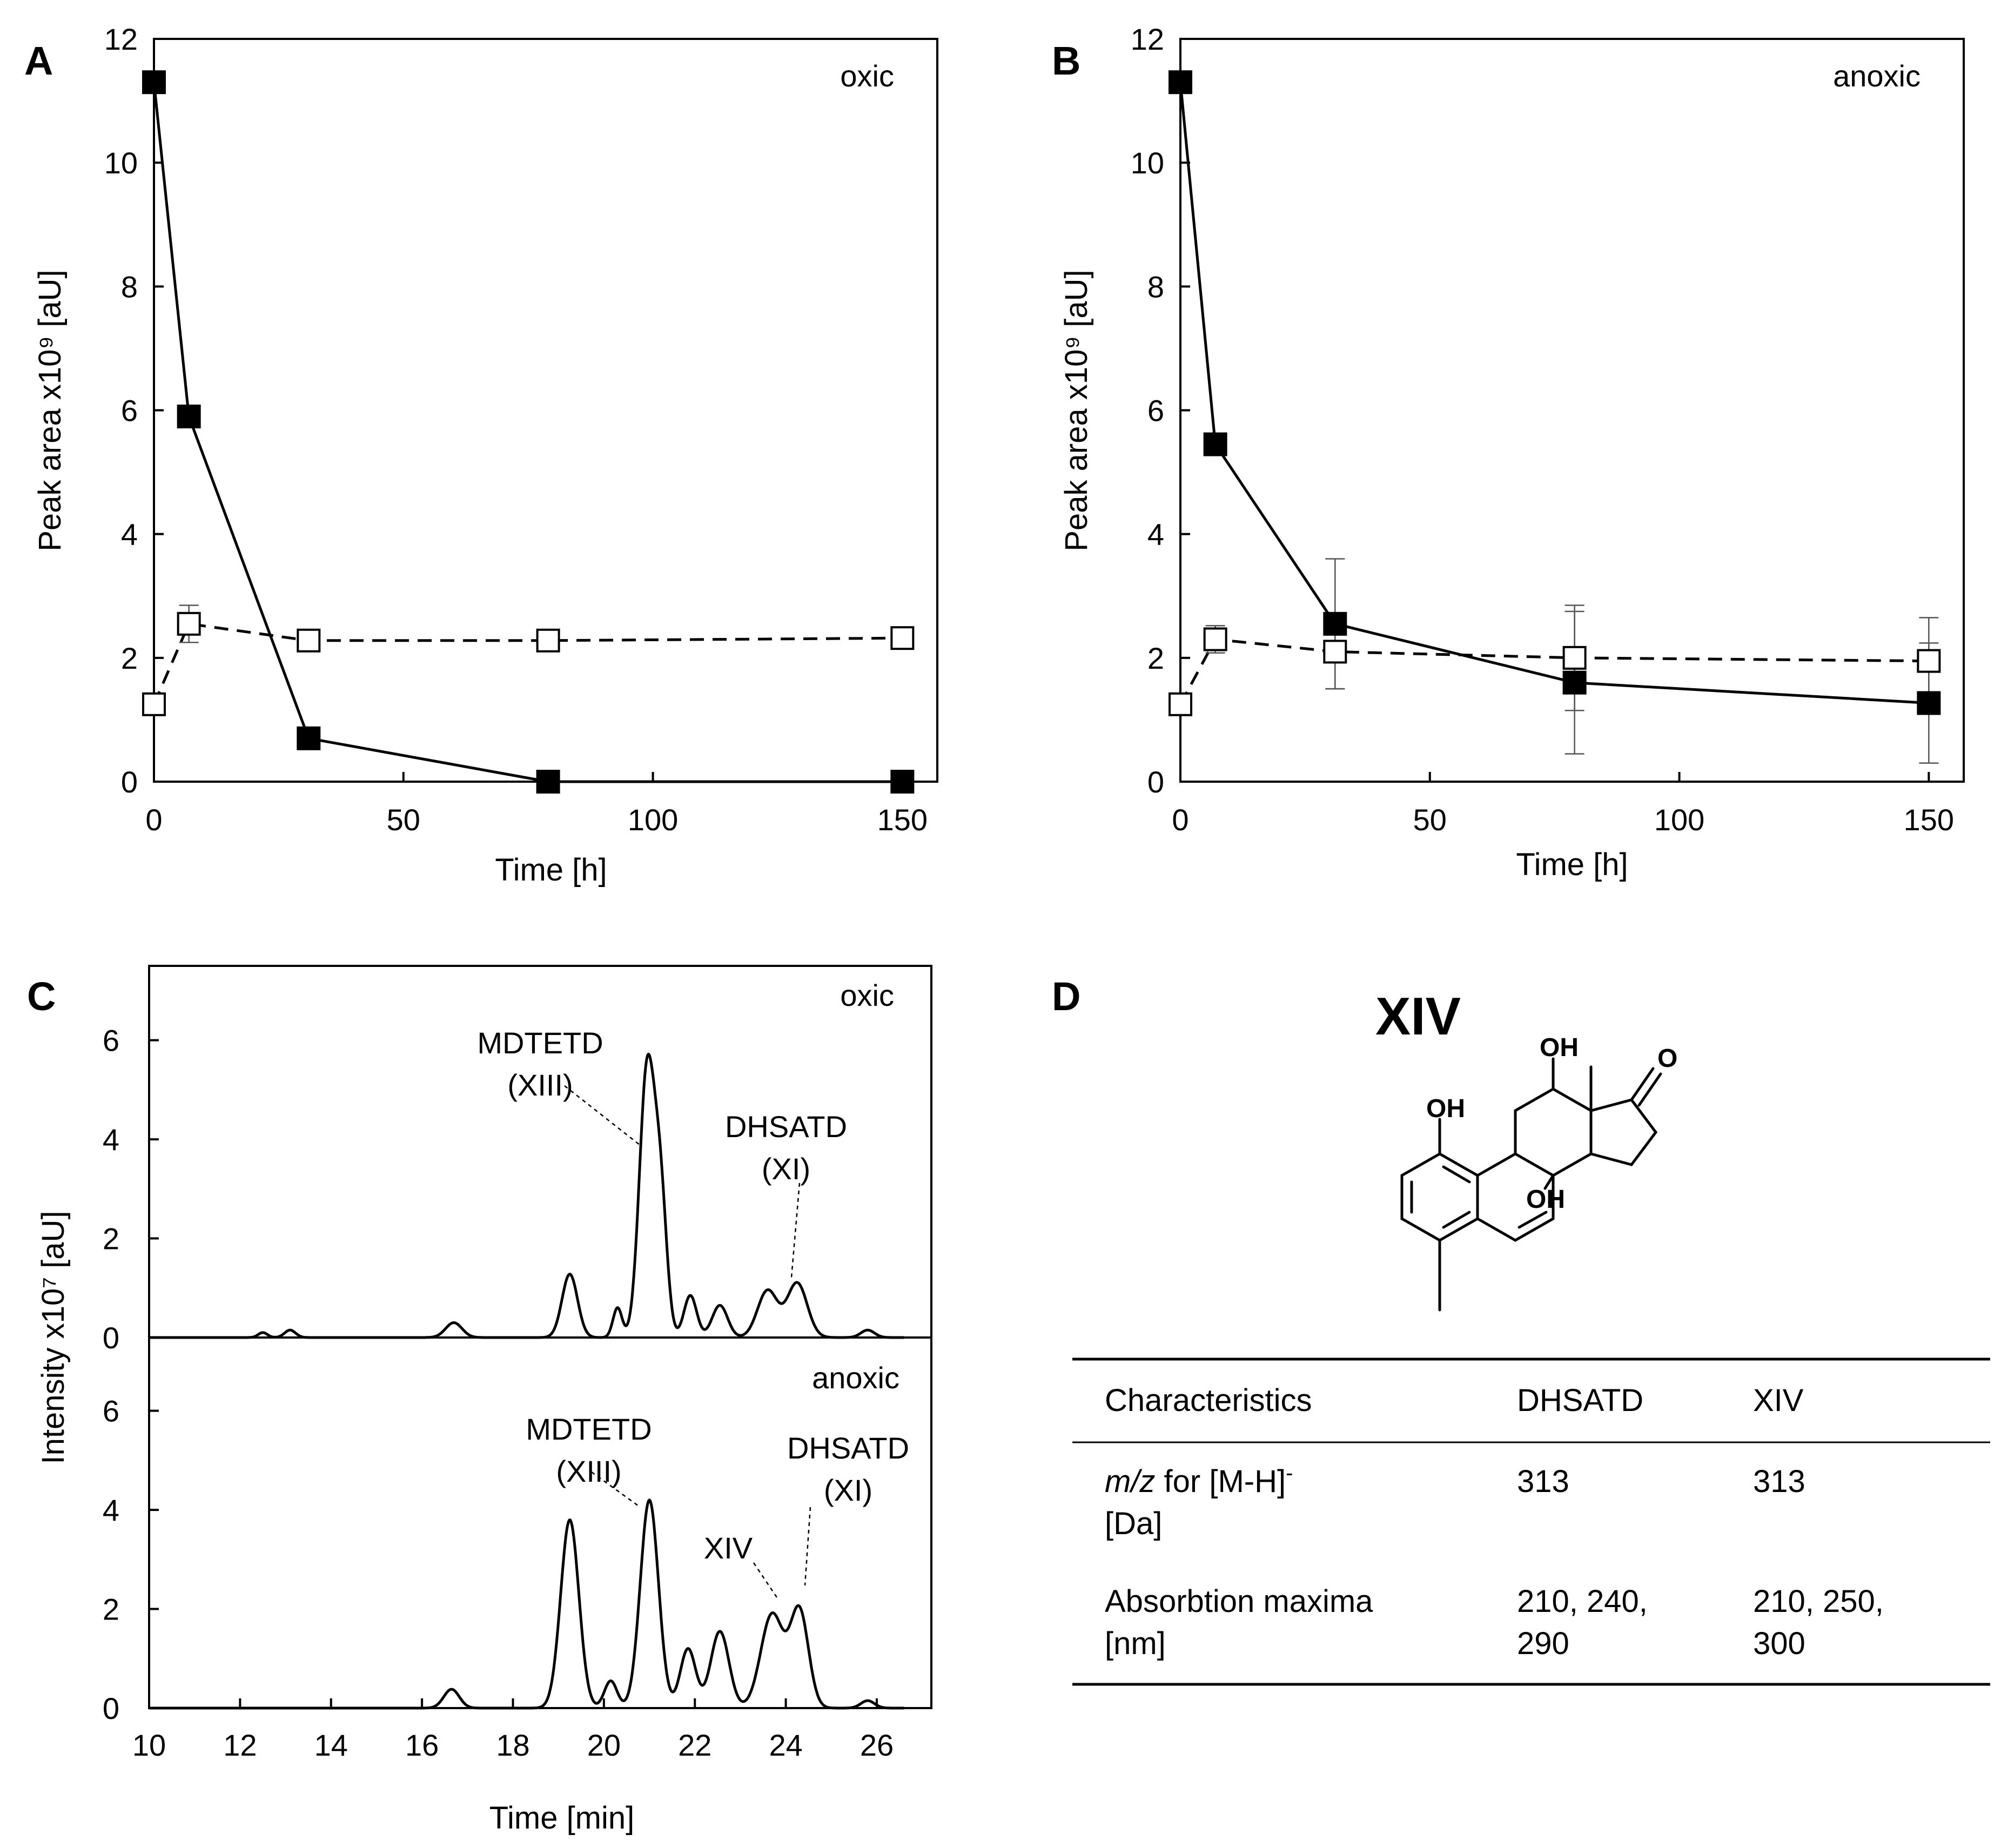 The width and height of the screenshot is (2001, 1848). What do you see at coordinates (111, 1338) in the screenshot?
I see `y-tick-label-c0-0: 0` at bounding box center [111, 1338].